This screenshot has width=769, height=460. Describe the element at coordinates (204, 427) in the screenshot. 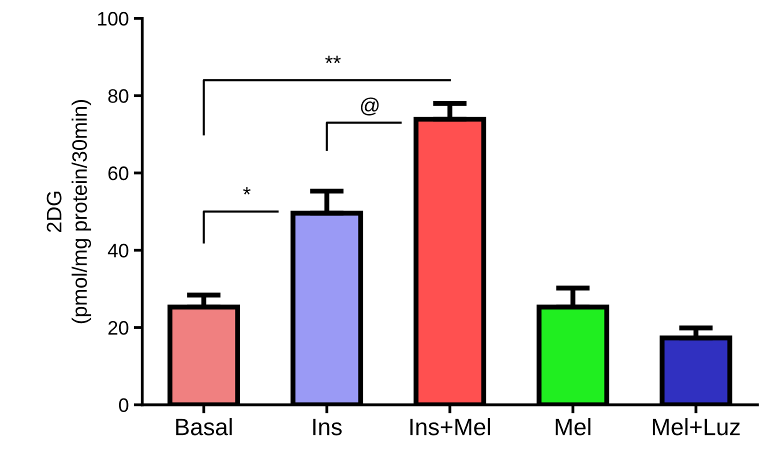

I see `x-tick-label: Basal` at that location.